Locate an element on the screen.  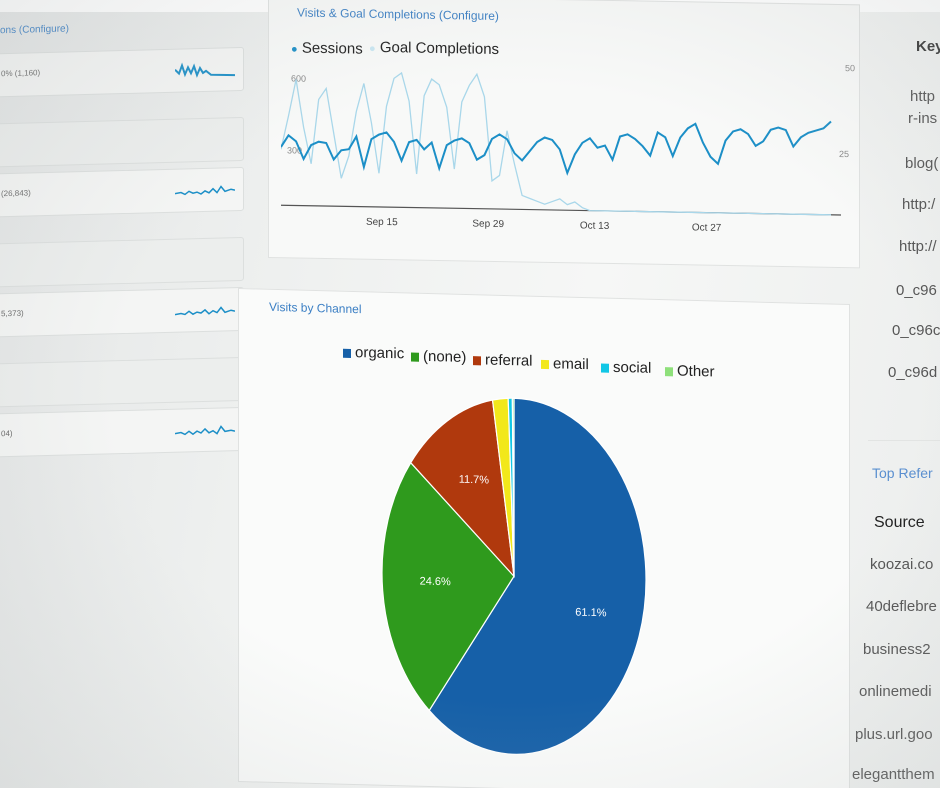
legend-label: social is located at coordinates (632, 367).